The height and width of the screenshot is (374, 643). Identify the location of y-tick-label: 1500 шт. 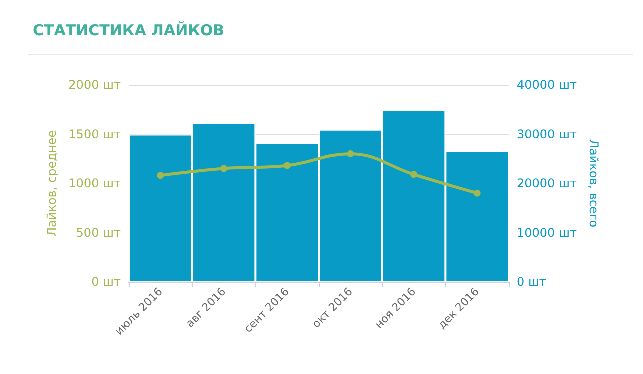
(95, 134).